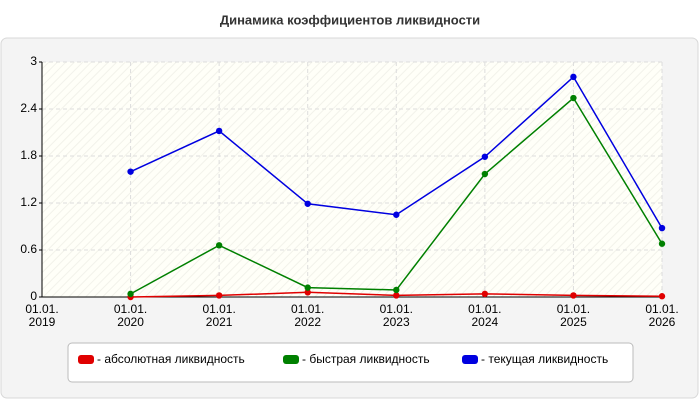 This screenshot has width=700, height=400. I want to click on x-tick-label: 01.01. 2022, so click(308, 315).